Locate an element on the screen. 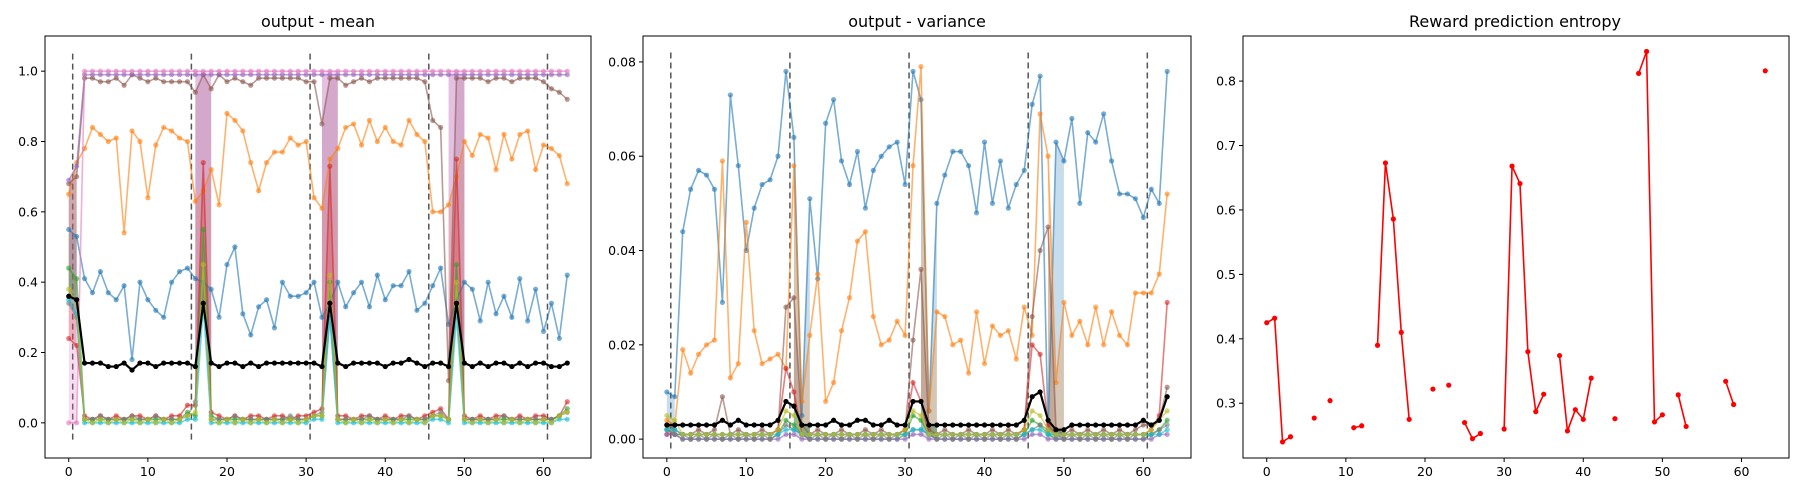 The image size is (1800, 500). mean-series is located at coordinates (318, 333).